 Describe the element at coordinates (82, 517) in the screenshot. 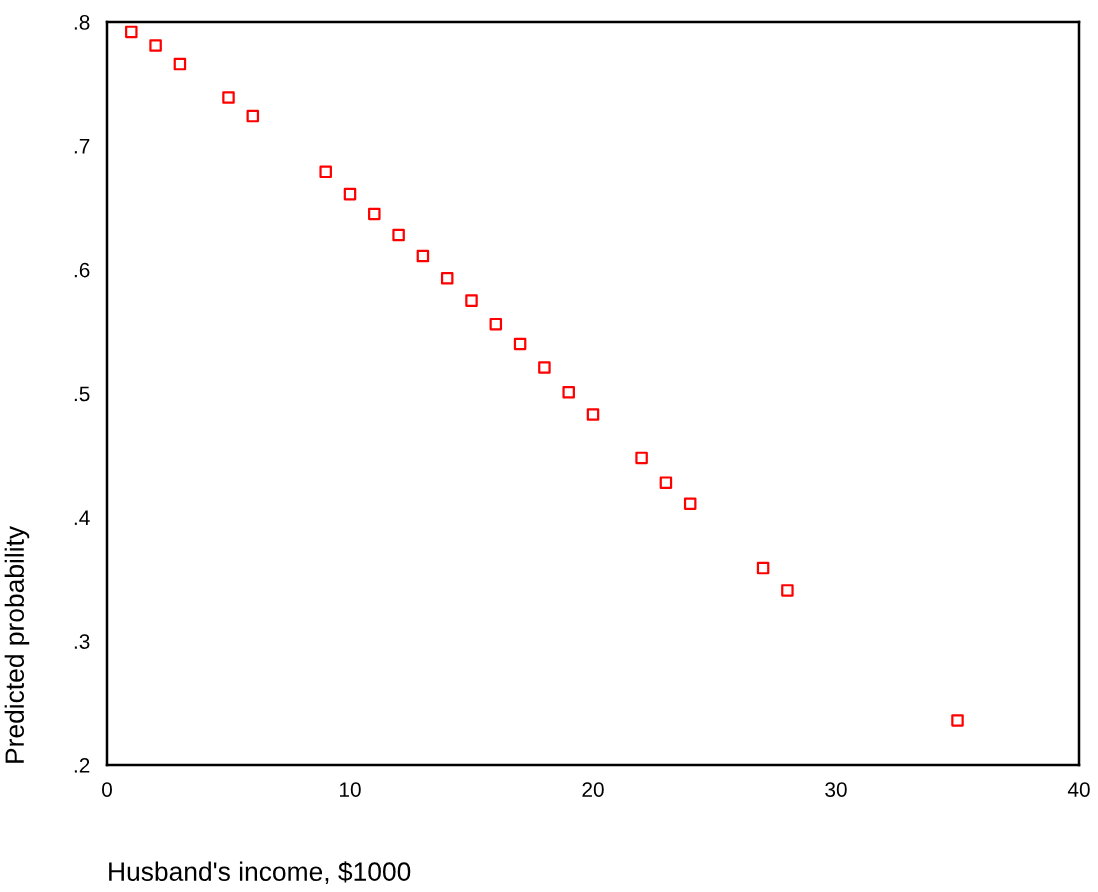

I see `y-tick-label: .4` at that location.